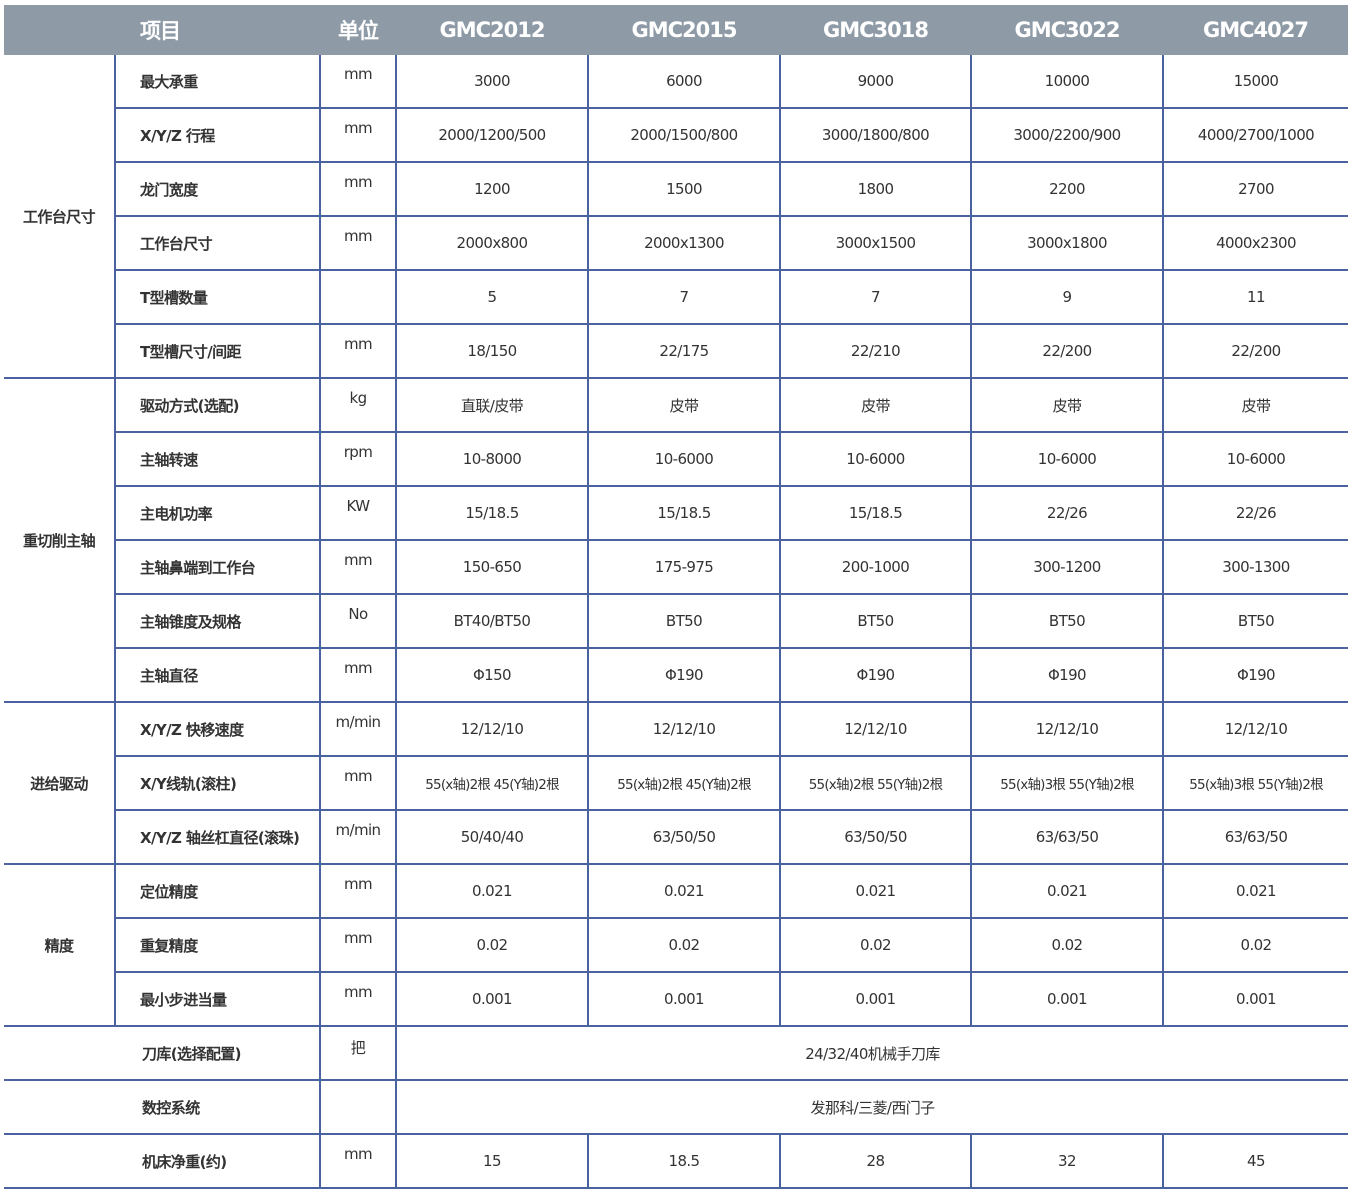 The height and width of the screenshot is (1189, 1372). Describe the element at coordinates (60, 217) in the screenshot. I see `group-label: 工作台尺寸` at that location.